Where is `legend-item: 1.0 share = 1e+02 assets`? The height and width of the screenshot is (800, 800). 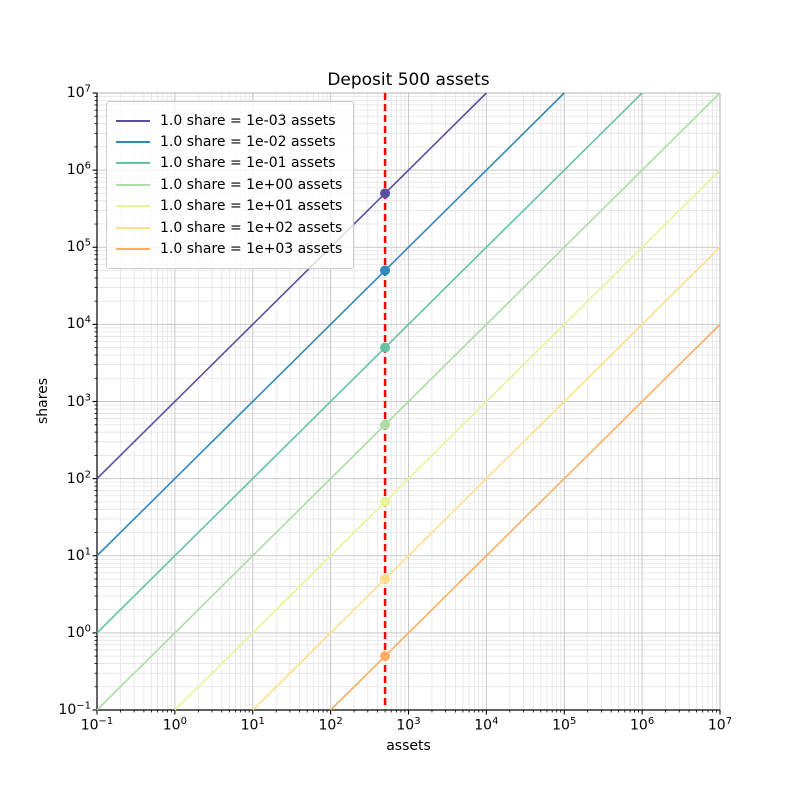 legend-item: 1.0 share = 1e+02 assets is located at coordinates (229, 227).